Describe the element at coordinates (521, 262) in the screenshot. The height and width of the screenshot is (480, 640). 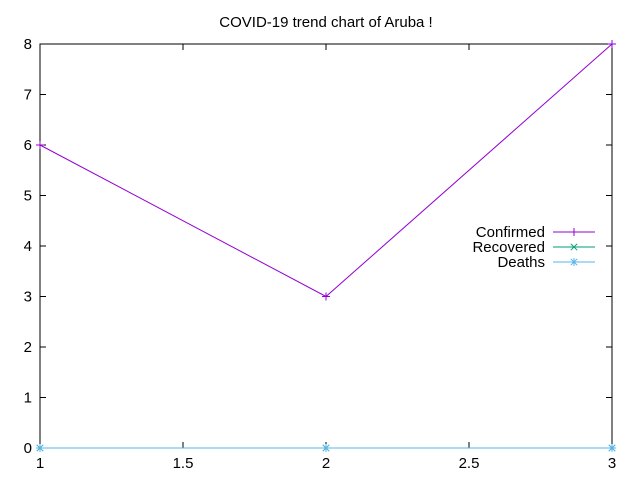
I see `legend-label-deaths: Deaths` at that location.